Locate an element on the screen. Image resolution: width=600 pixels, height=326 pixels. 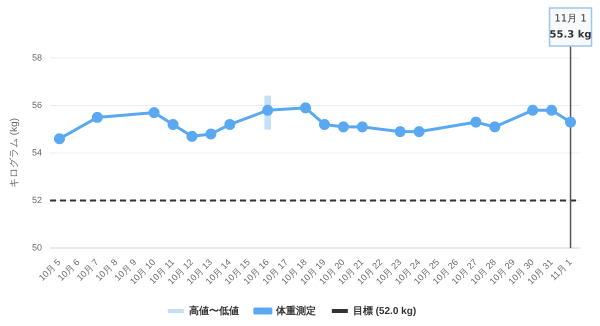
text: 11月 1 55.3 kg is located at coordinates (571, 27).